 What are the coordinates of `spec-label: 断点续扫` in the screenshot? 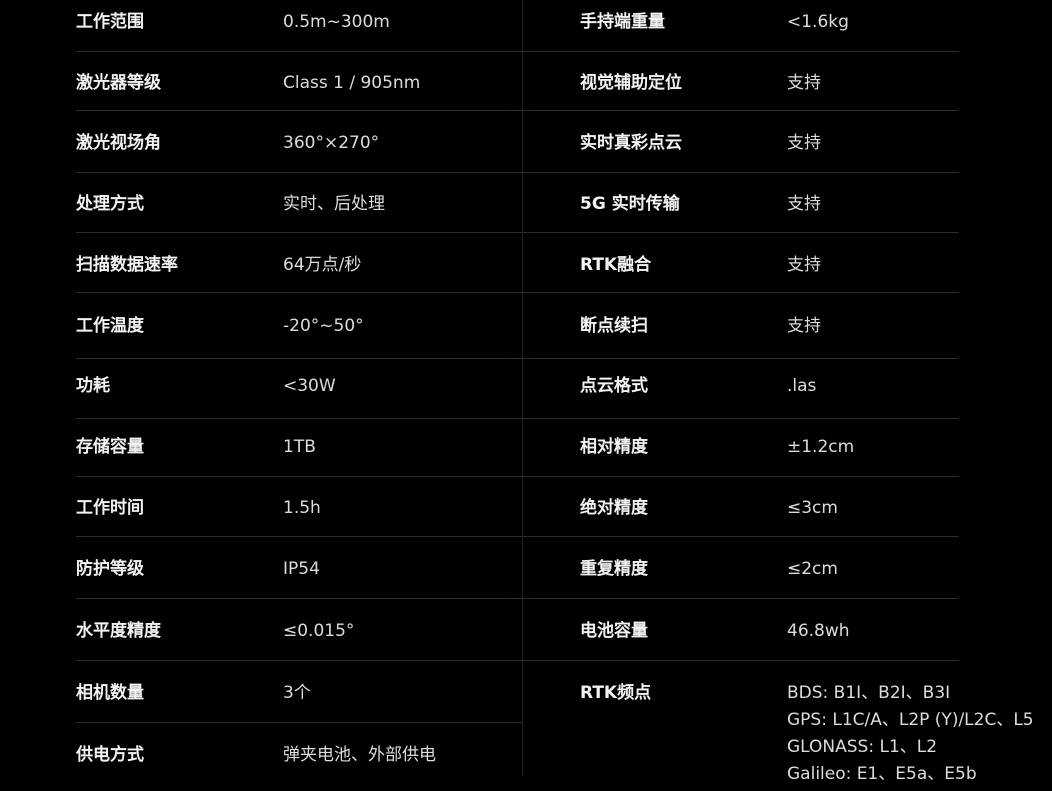 It's located at (614, 326).